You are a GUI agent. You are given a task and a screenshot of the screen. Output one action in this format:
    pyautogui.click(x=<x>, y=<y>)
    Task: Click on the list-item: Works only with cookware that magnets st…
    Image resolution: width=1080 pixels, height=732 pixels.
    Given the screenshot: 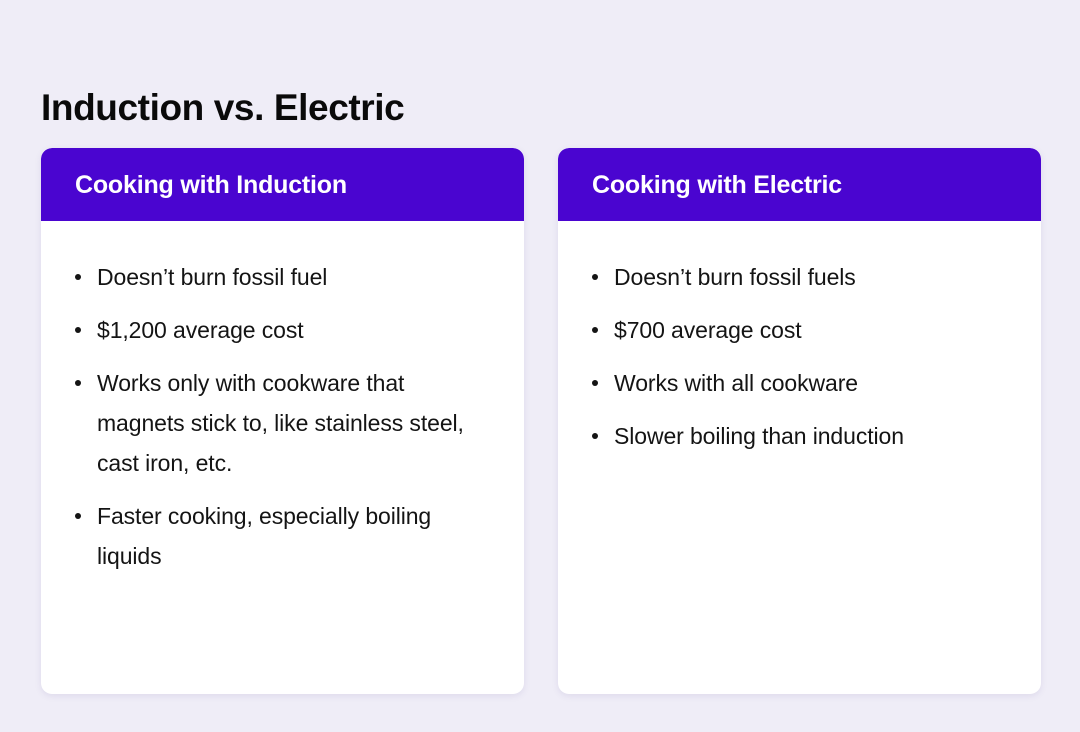 What is the action you would take?
    pyautogui.click(x=282, y=423)
    